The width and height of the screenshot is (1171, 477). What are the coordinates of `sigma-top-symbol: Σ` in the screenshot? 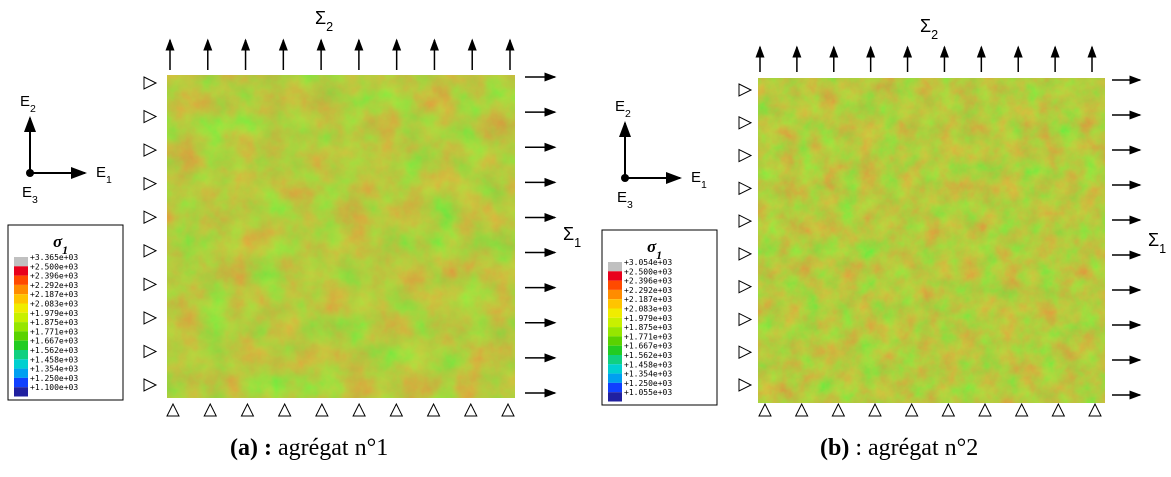 It's located at (320, 18).